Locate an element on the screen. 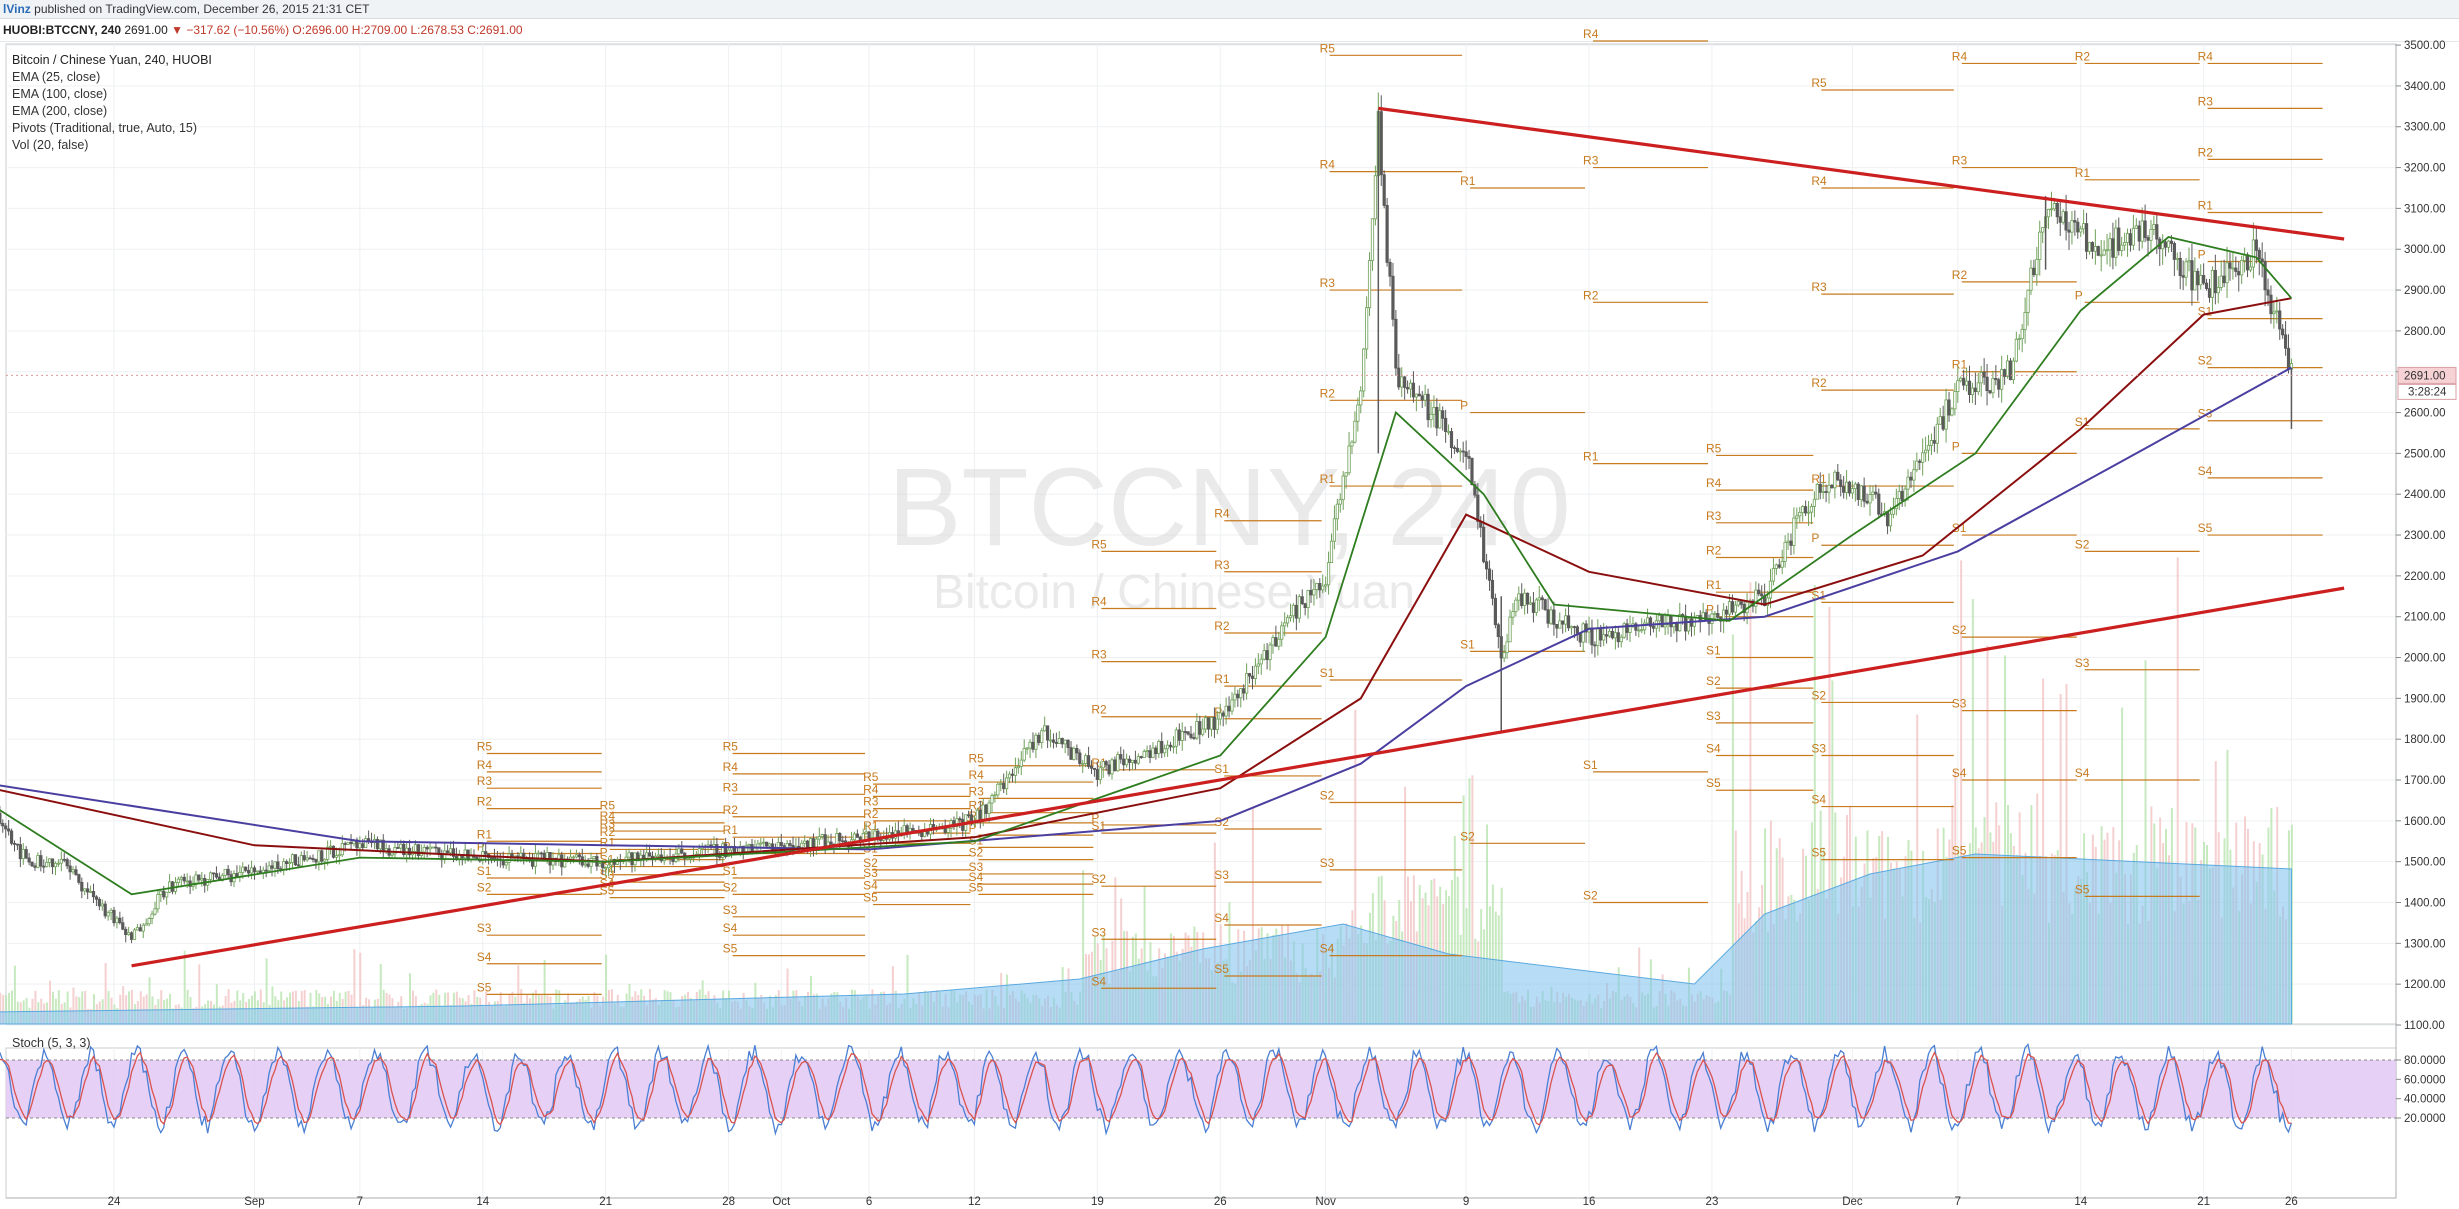 The image size is (2459, 1209). stoch-legend: Stoch (5, 3, 3) is located at coordinates (51, 1043).